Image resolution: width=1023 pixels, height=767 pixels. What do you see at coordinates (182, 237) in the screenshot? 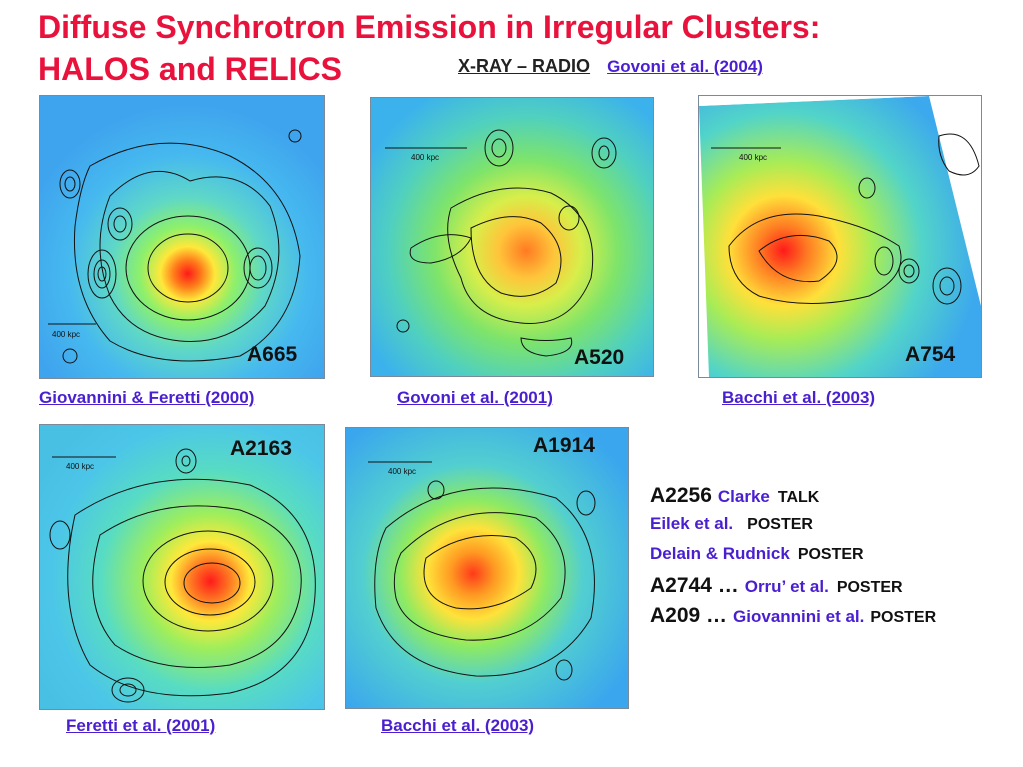
I see `panel-a665-image: 400 kpc A665` at bounding box center [182, 237].